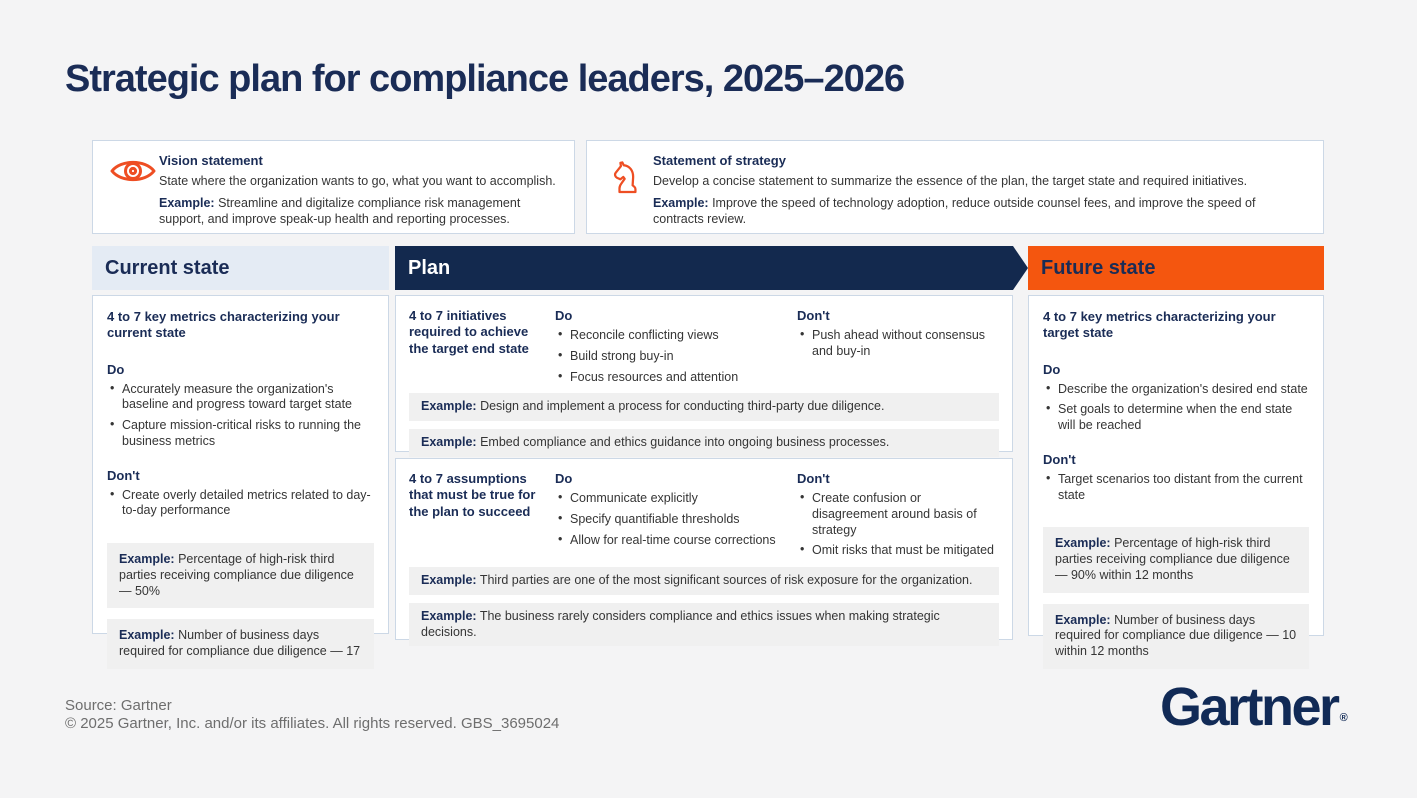 This screenshot has height=798, width=1417. I want to click on eye-icon, so click(133, 170).